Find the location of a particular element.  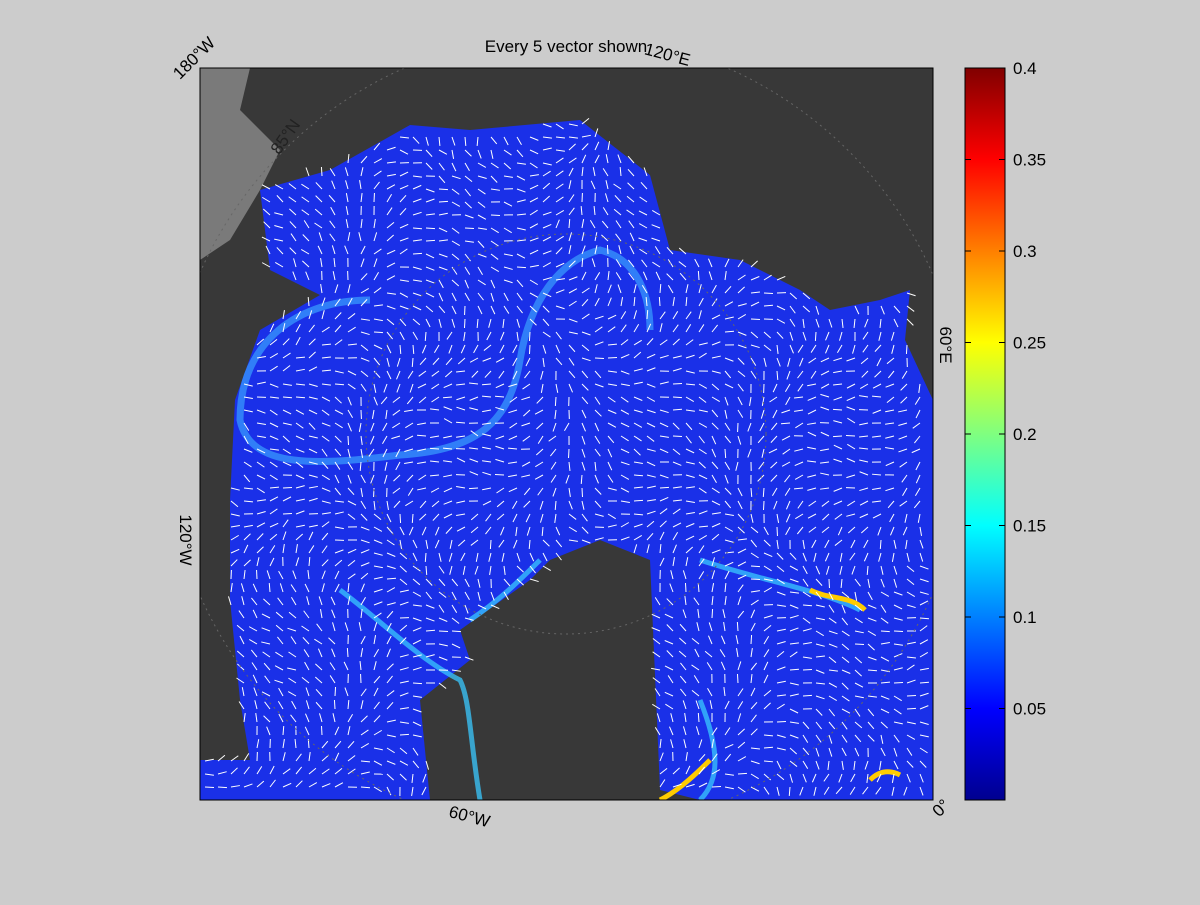

longitude-label: 60°W is located at coordinates (469, 816).